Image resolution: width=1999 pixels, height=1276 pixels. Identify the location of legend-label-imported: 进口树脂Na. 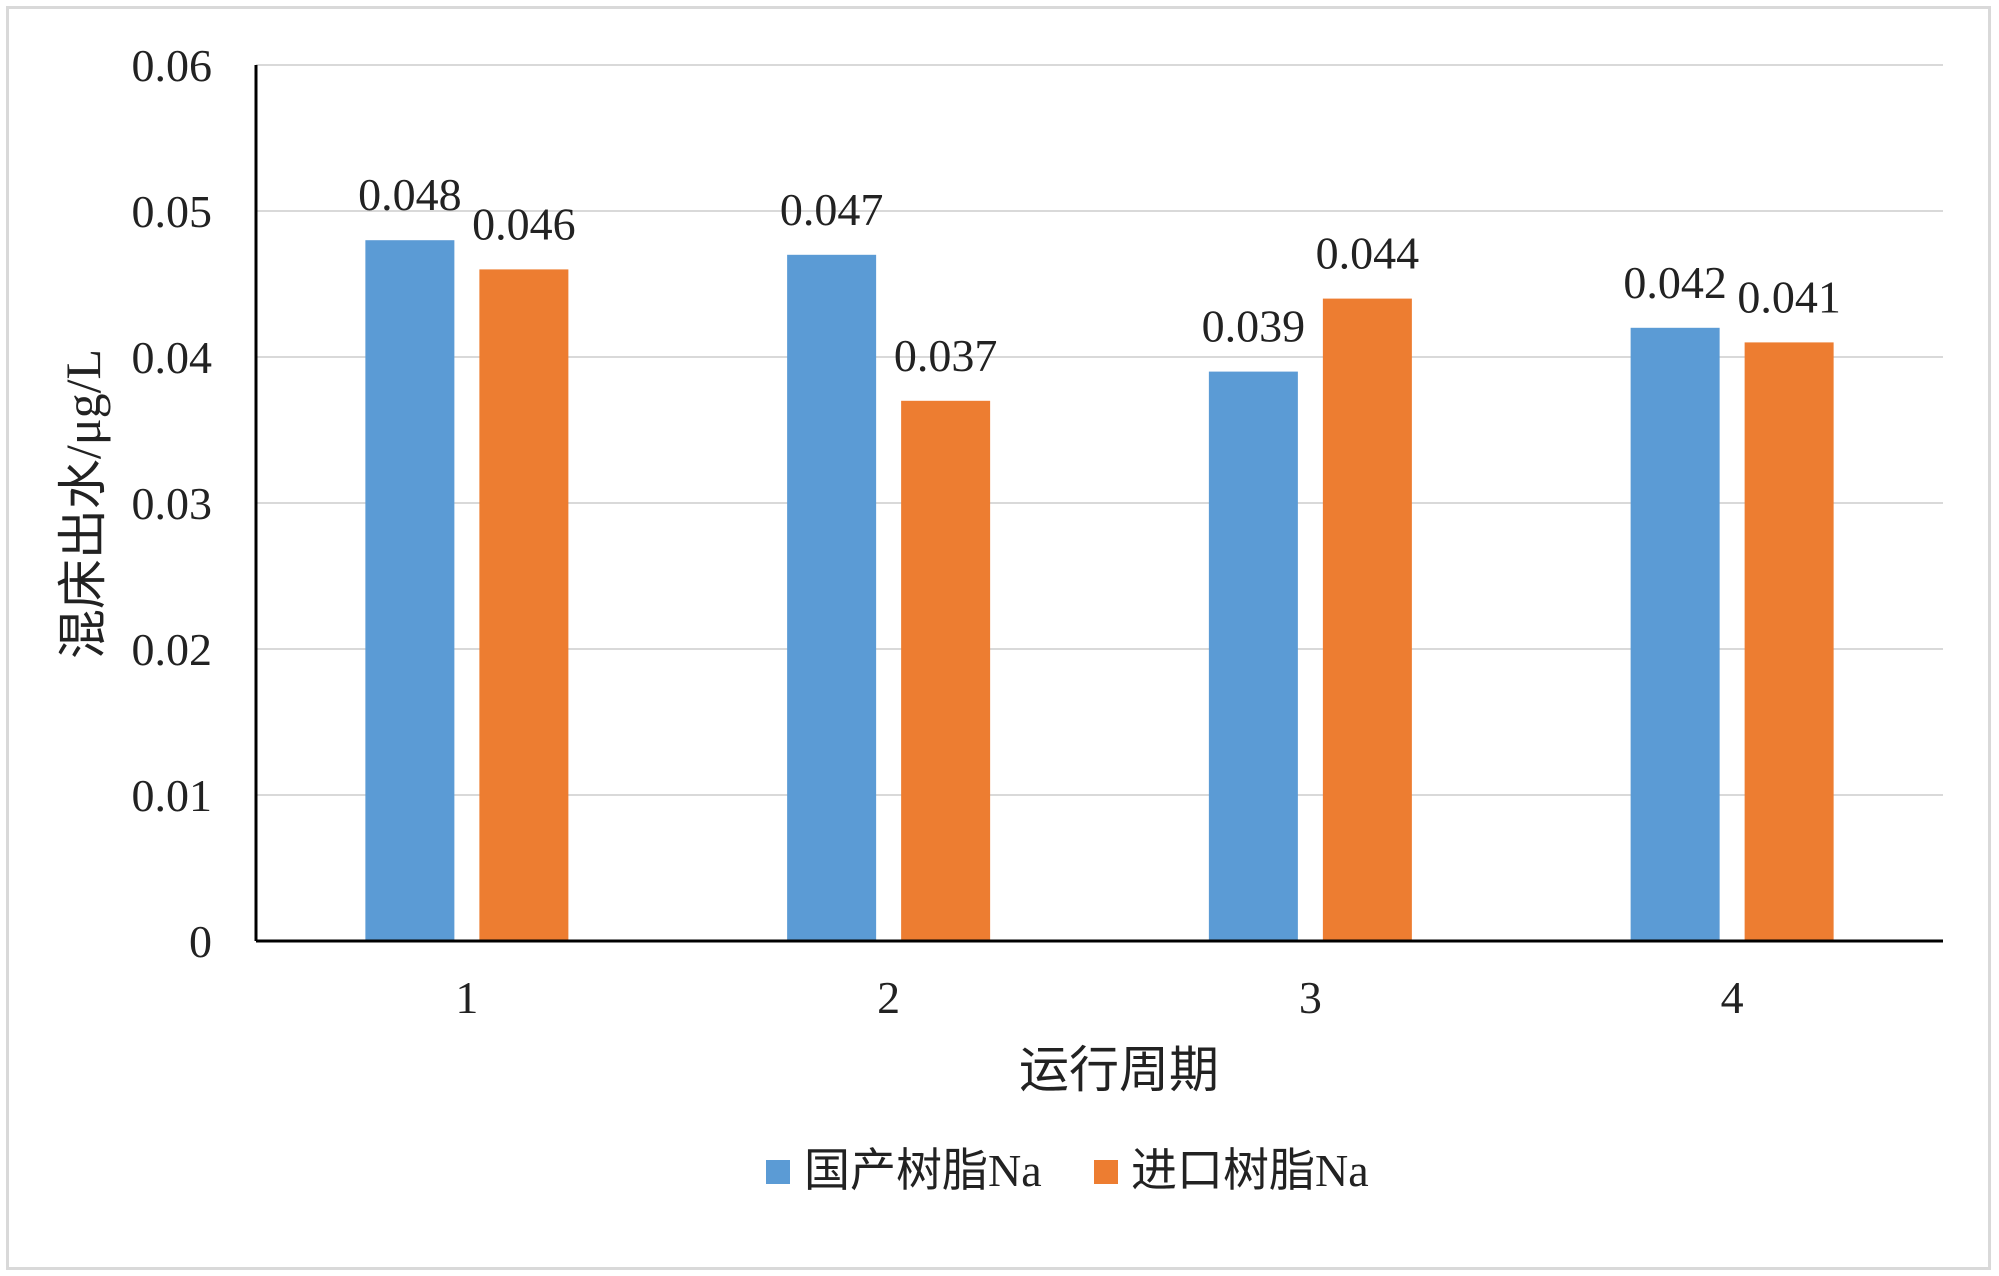
(1250, 1170).